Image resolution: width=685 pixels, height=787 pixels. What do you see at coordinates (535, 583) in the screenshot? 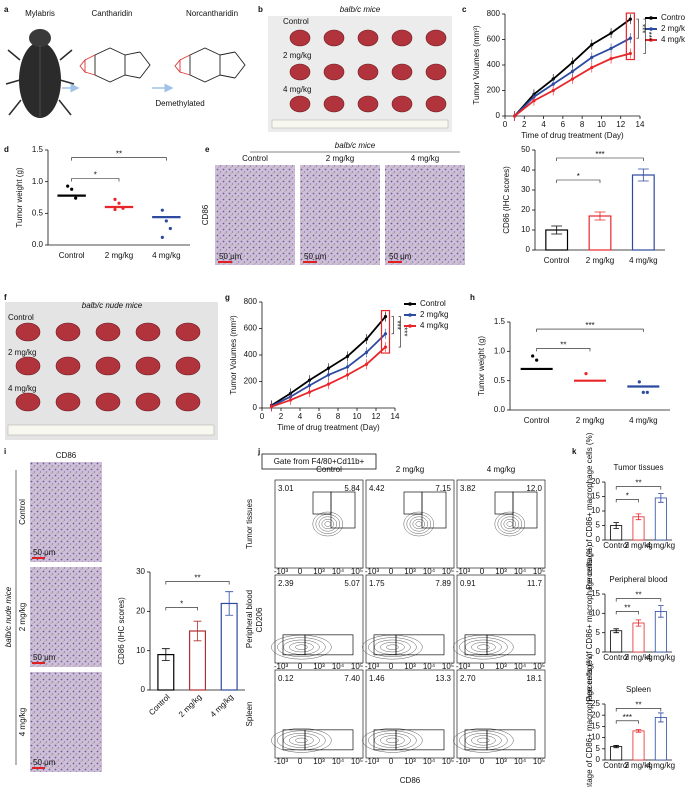
I see `quadrant-value: 11.7` at bounding box center [535, 583].